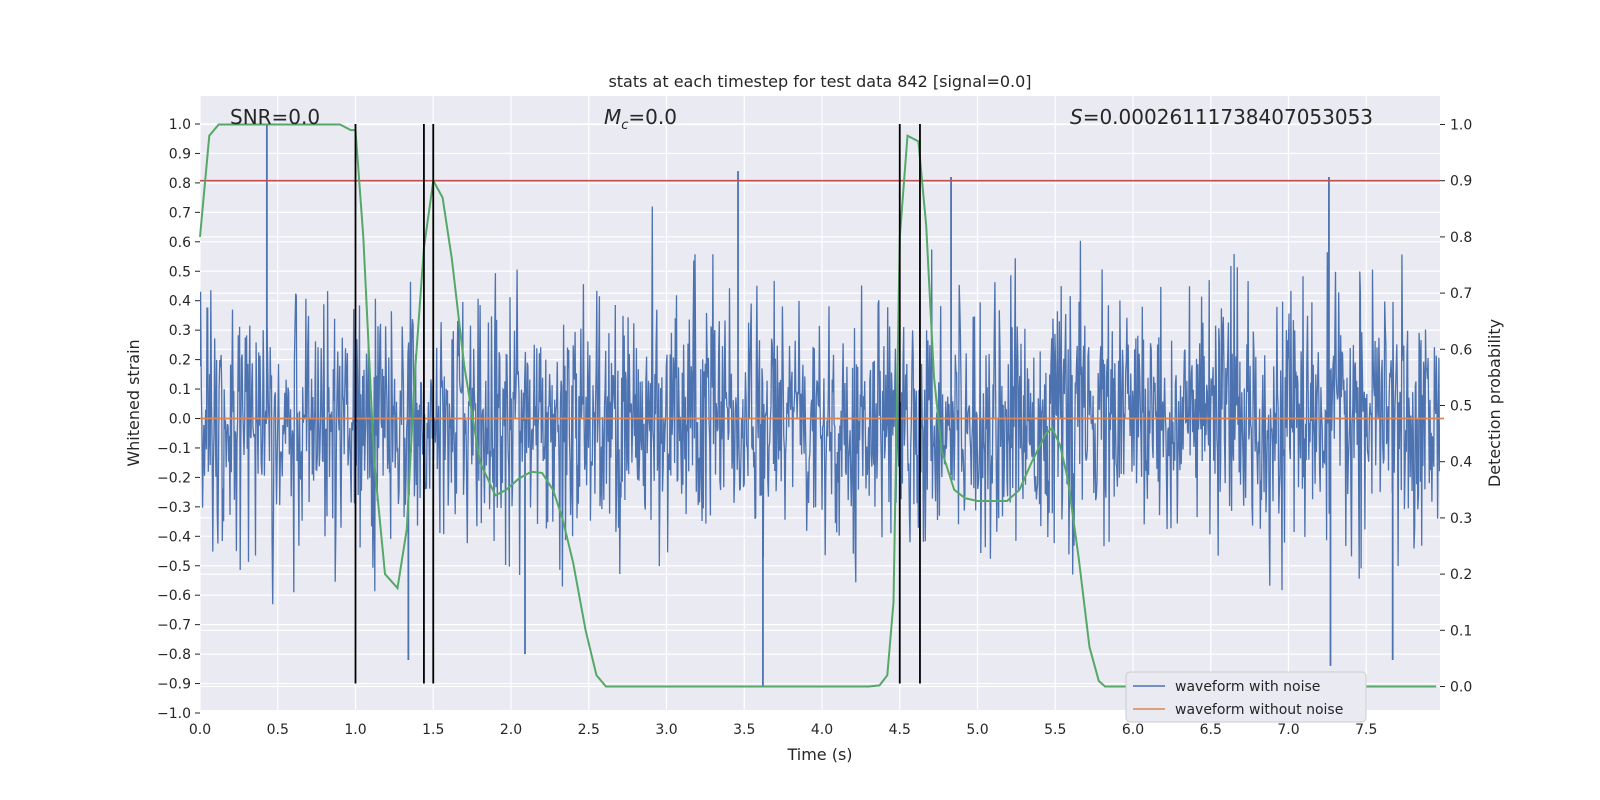 This screenshot has height=800, width=1600. Describe the element at coordinates (1461, 519) in the screenshot. I see `y-right-tick-label: 0.3` at that location.